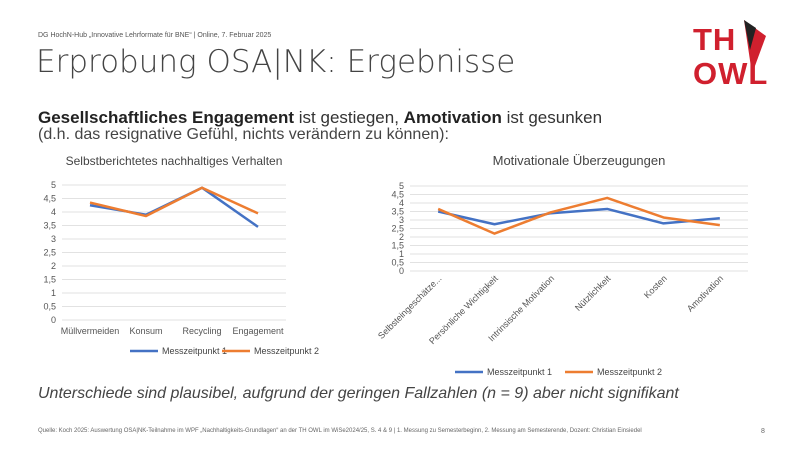 The height and width of the screenshot is (450, 800). I want to click on x-tick-label: Konsum, so click(145, 331).